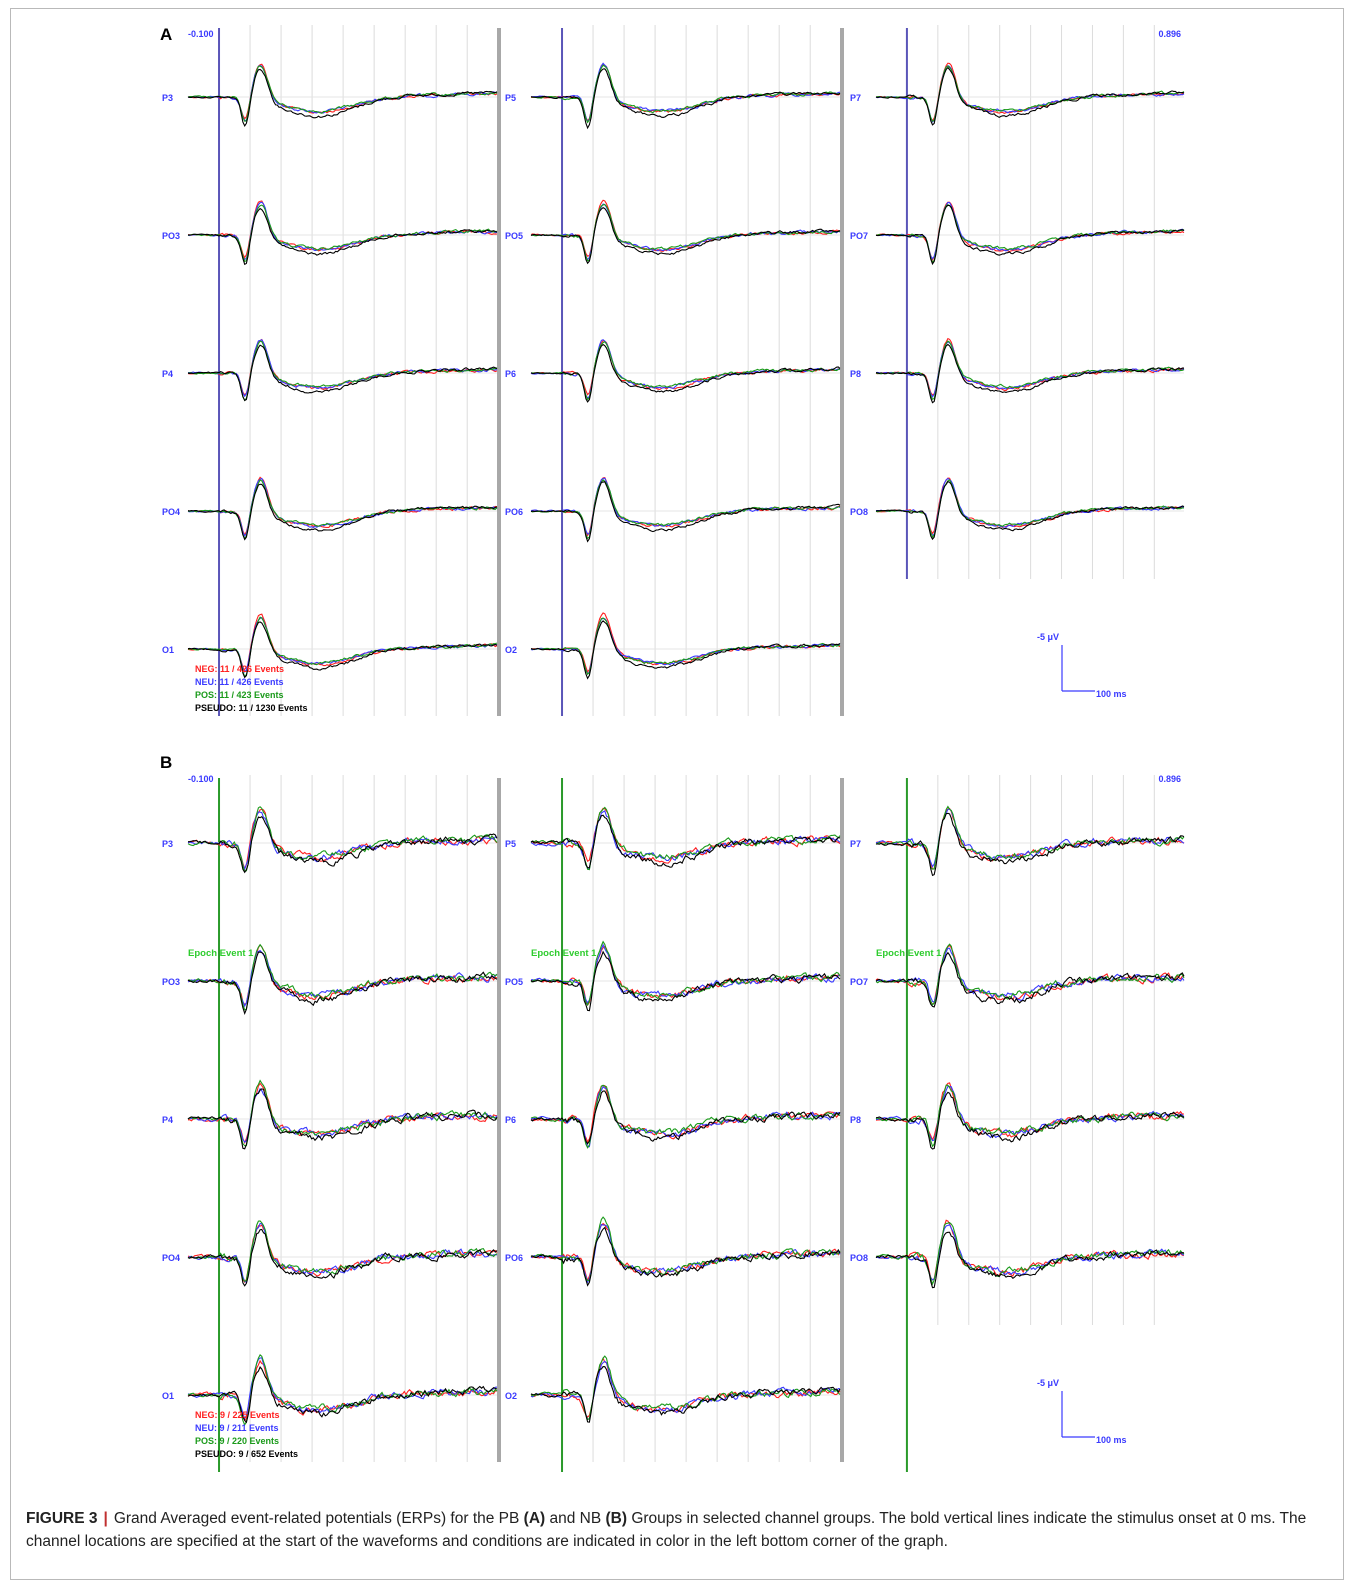 The height and width of the screenshot is (1587, 1356). What do you see at coordinates (237, 1415) in the screenshot?
I see `legend-neg: NEG: 9 / 225 Events` at bounding box center [237, 1415].